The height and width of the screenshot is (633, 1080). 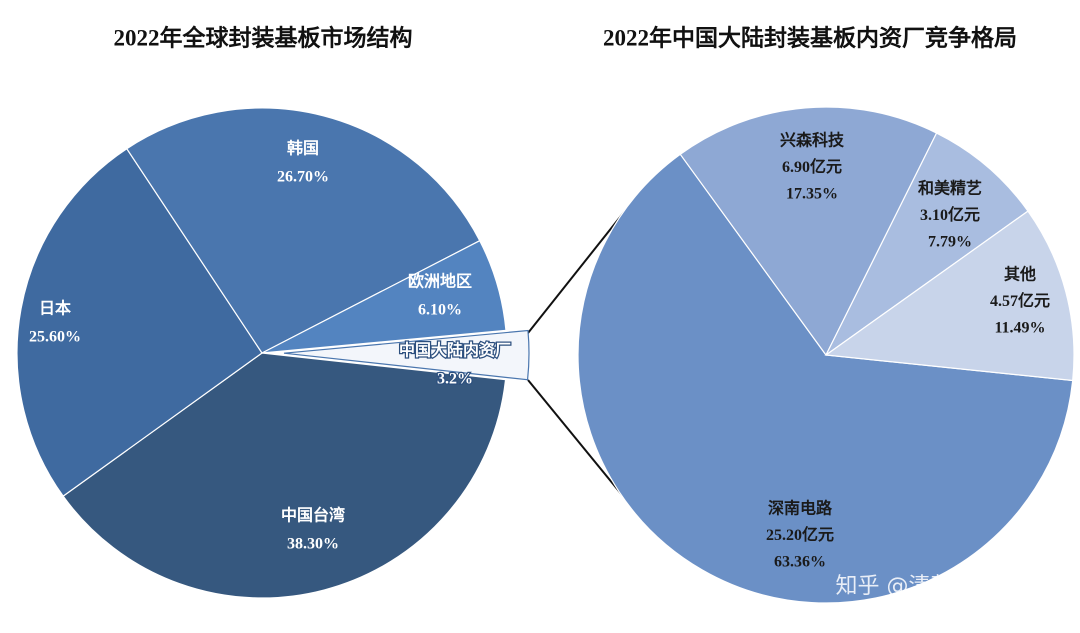 I want to click on slice-label: 欧洲地区, so click(x=440, y=281).